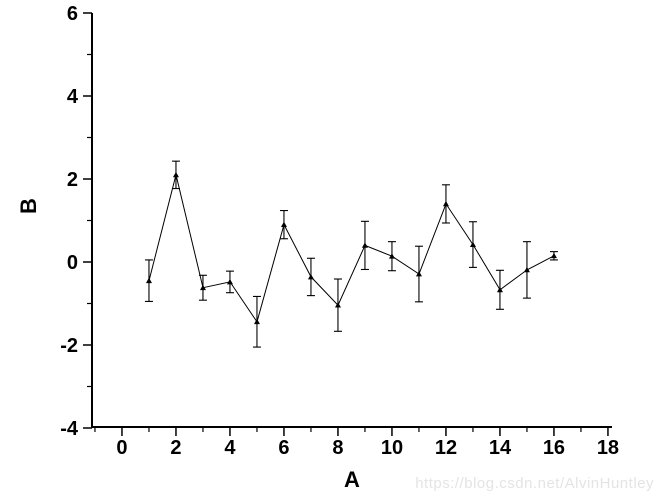  Describe the element at coordinates (69, 429) in the screenshot. I see `y-tick-label: -4` at that location.